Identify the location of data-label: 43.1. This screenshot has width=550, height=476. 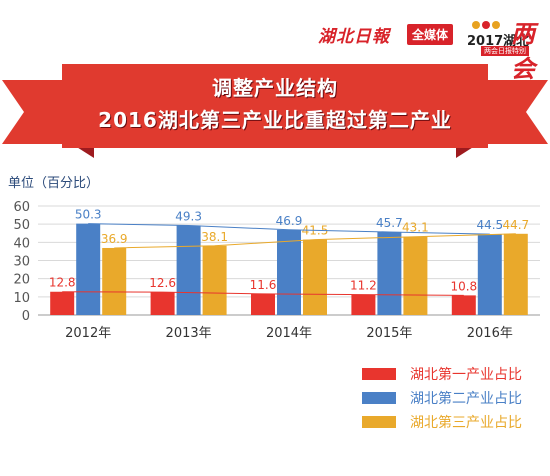
(415, 228).